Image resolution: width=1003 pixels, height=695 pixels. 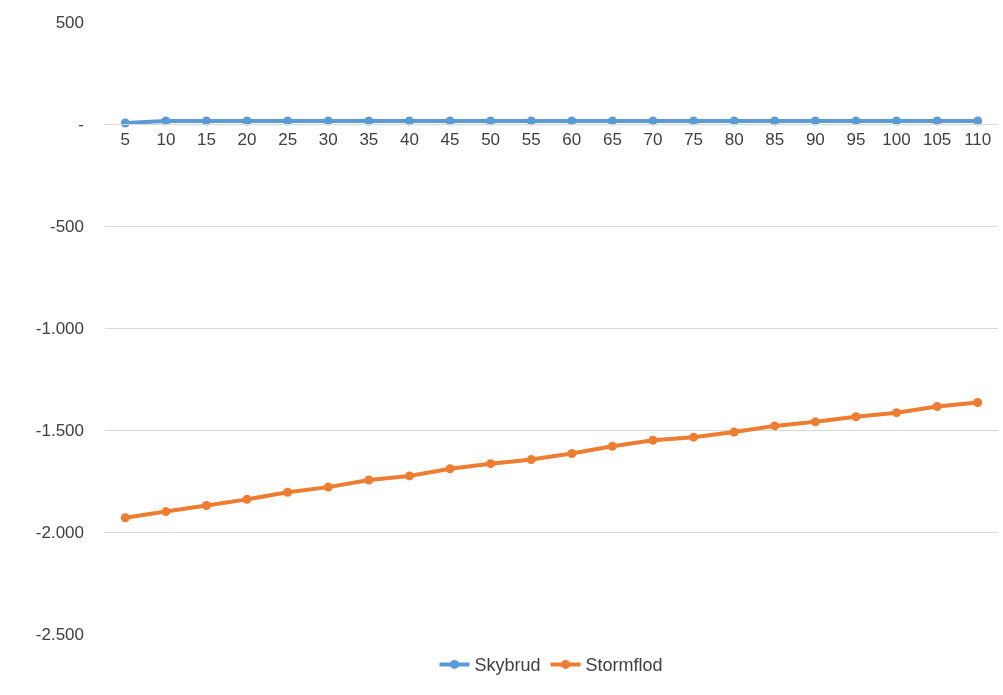 I want to click on legend-label: Stormflod, so click(x=624, y=665).